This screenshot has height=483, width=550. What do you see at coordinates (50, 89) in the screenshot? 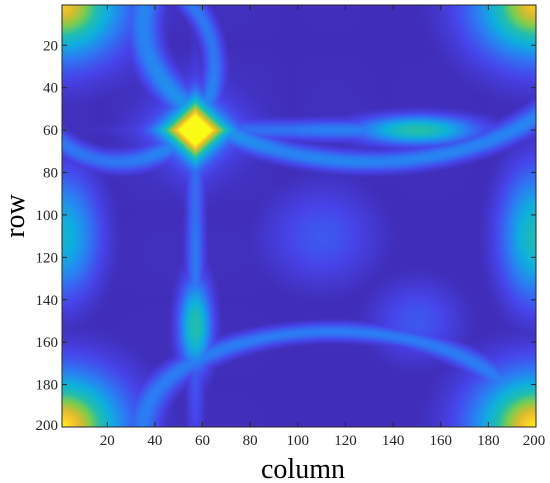
I see `y-tick-label: 40` at bounding box center [50, 89].